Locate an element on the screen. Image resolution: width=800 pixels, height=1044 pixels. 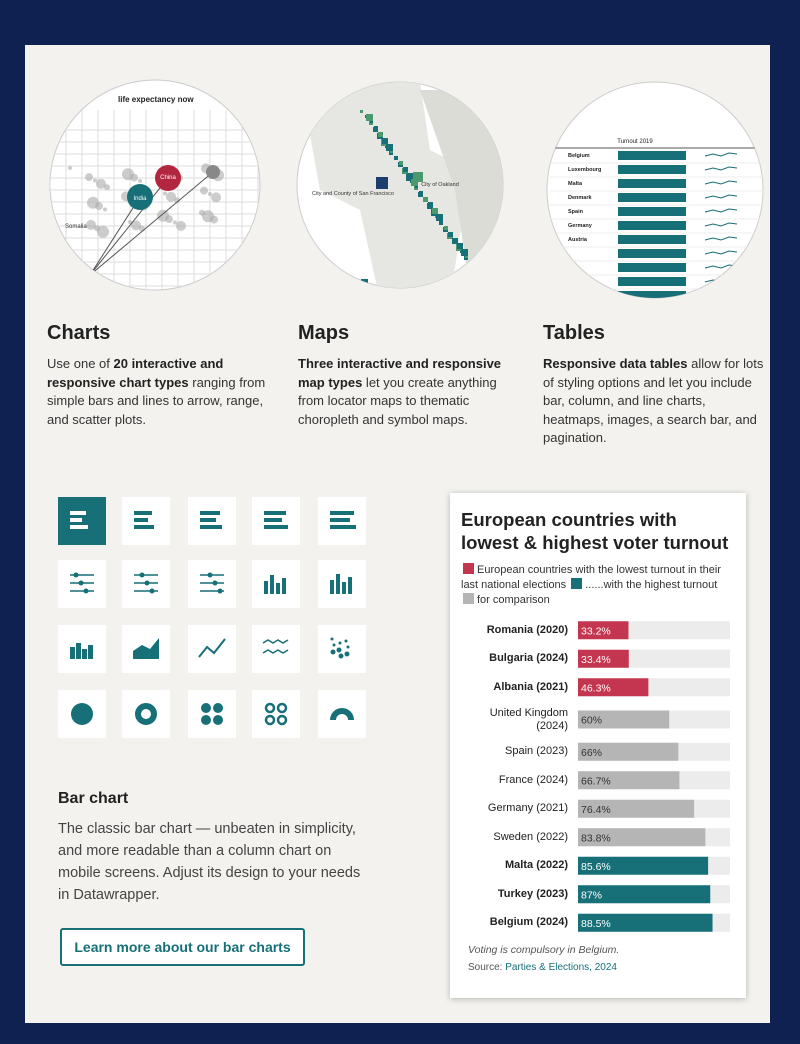
thumb-land is located at coordinates (461, 189).